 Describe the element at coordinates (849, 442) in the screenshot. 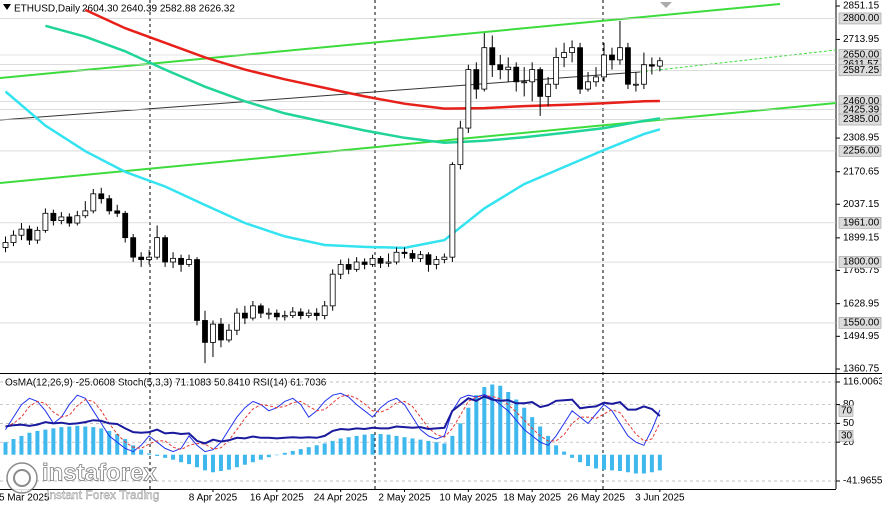

I see `y-tick-label: 20` at that location.